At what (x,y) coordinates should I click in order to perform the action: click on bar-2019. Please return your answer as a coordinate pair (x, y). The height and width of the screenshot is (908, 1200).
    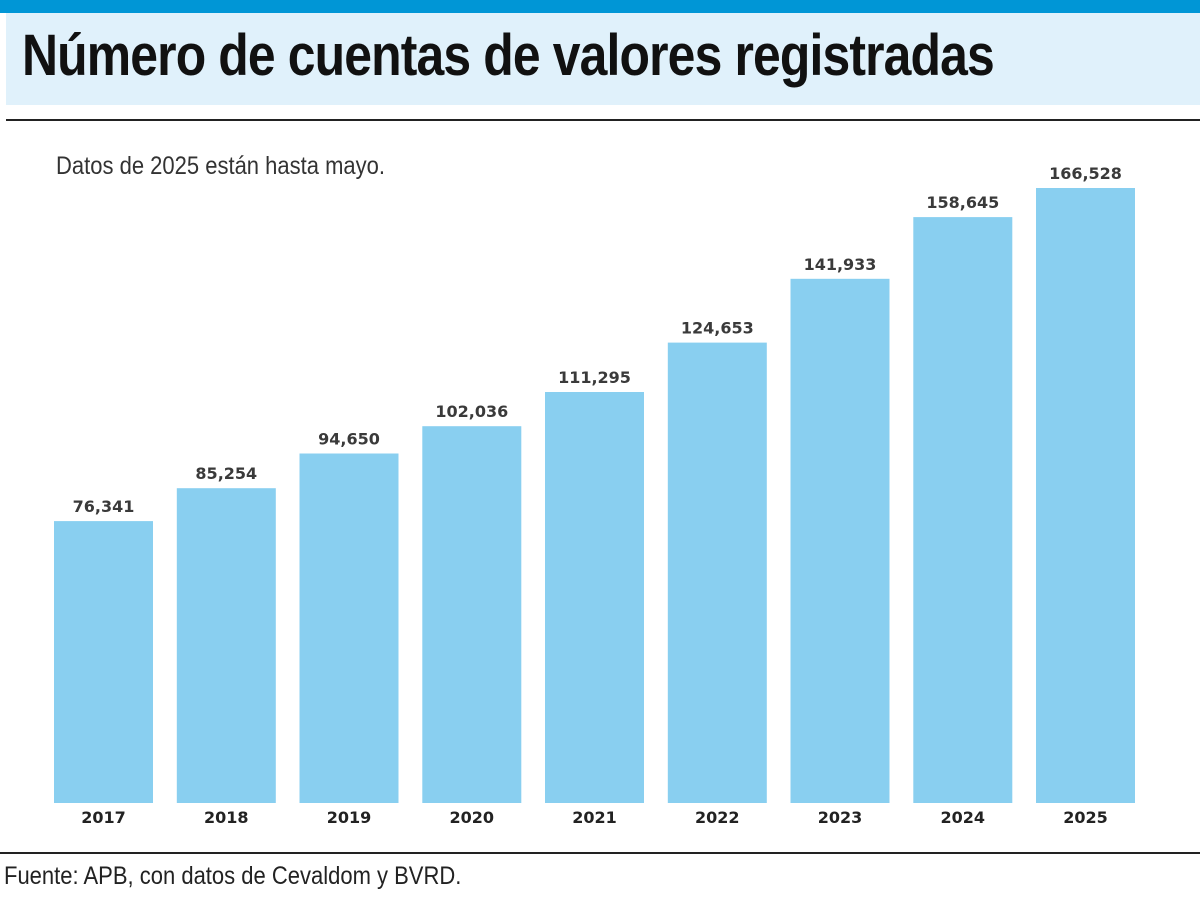
    Looking at the image, I should click on (349, 628).